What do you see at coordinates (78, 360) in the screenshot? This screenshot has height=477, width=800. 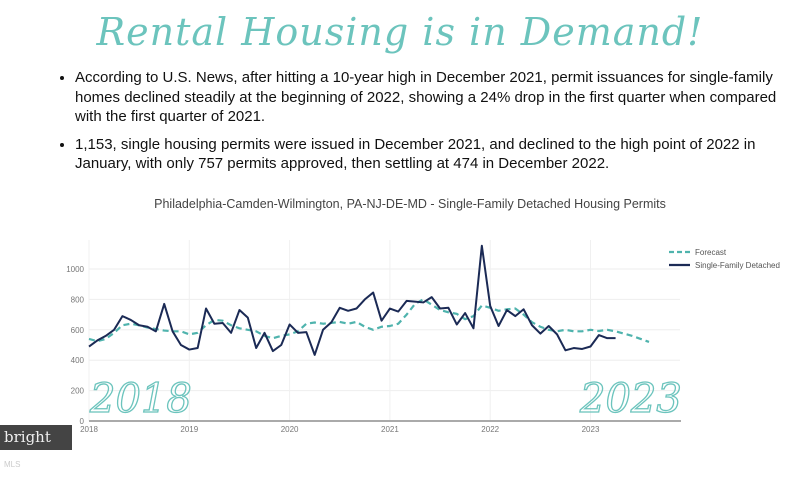 I see `y-tick-label: 400` at bounding box center [78, 360].